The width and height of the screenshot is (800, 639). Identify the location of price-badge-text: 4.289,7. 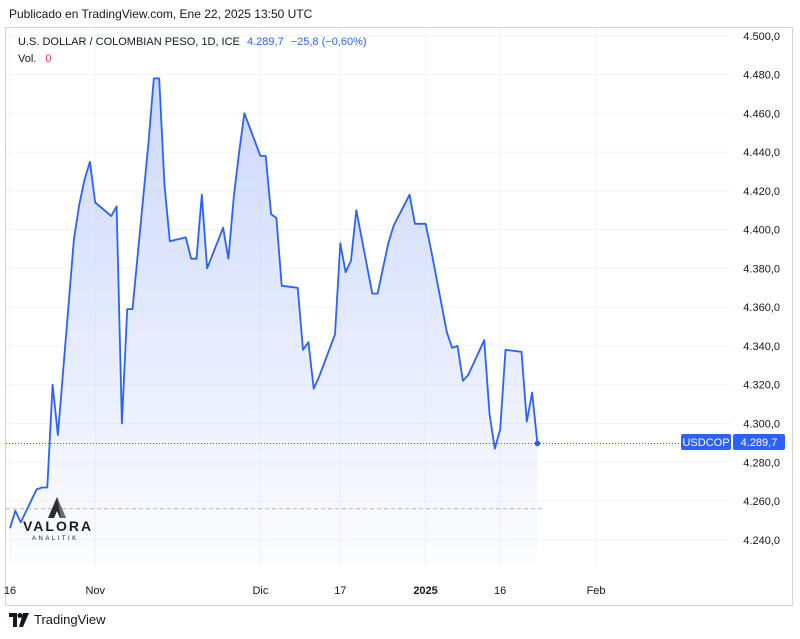
(759, 443).